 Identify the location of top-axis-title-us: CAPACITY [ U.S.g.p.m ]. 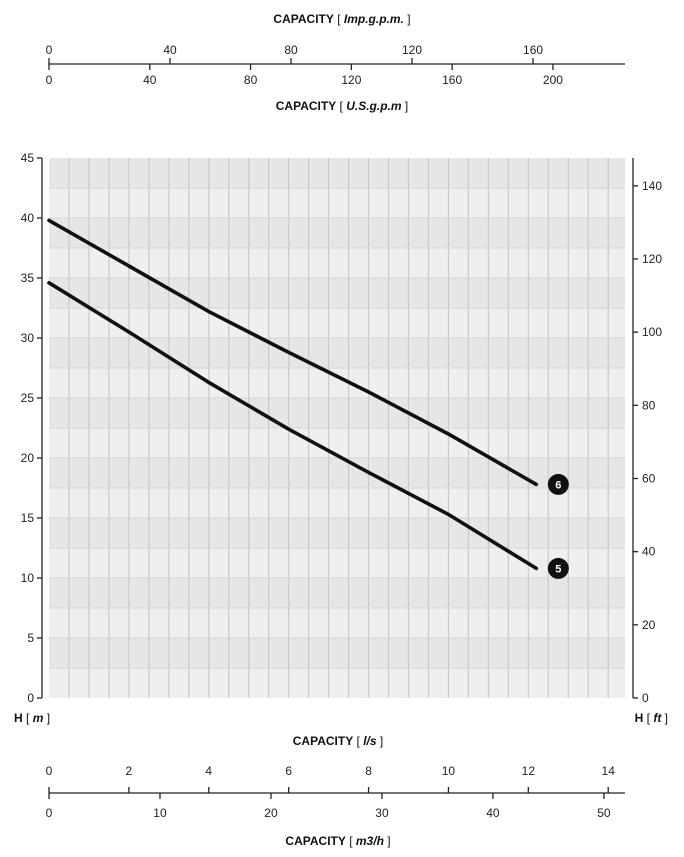
(342, 106).